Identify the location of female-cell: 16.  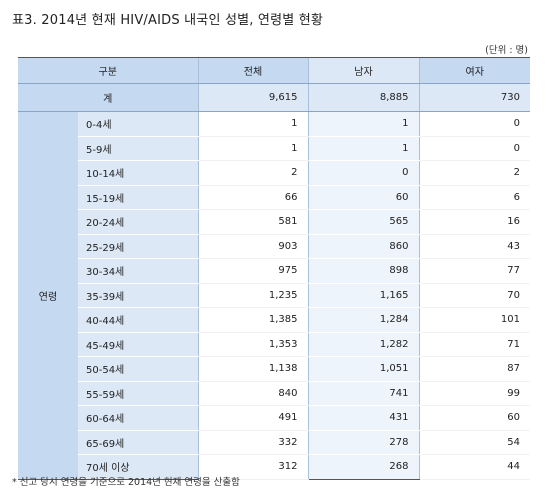
(474, 222).